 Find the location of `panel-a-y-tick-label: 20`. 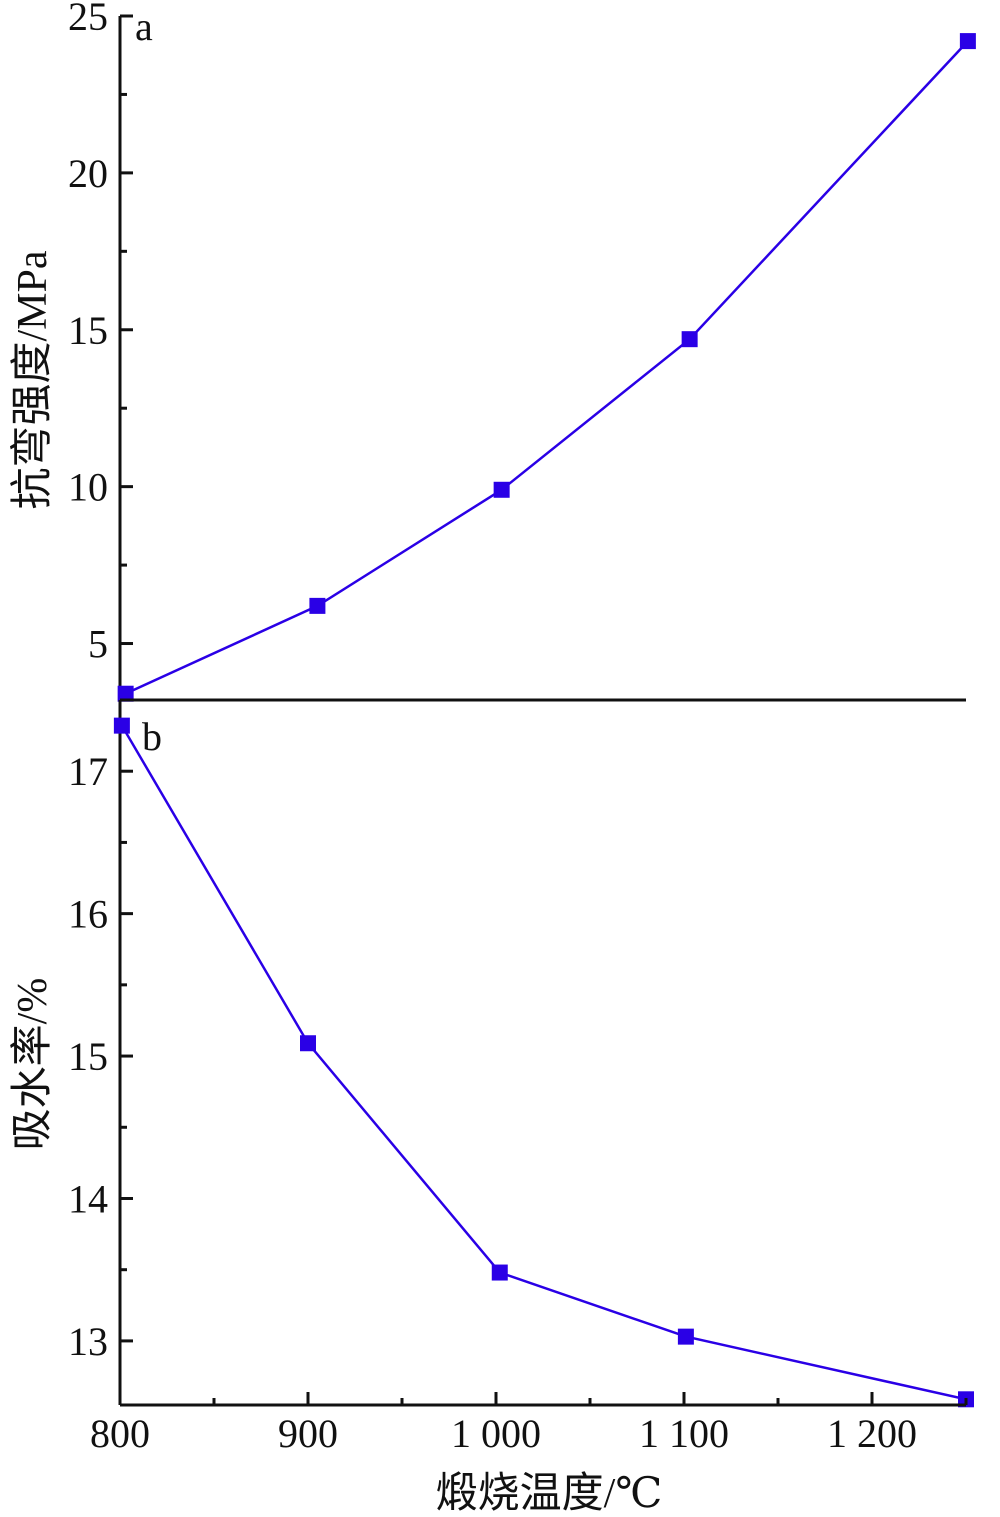

panel-a-y-tick-label: 20 is located at coordinates (88, 173).